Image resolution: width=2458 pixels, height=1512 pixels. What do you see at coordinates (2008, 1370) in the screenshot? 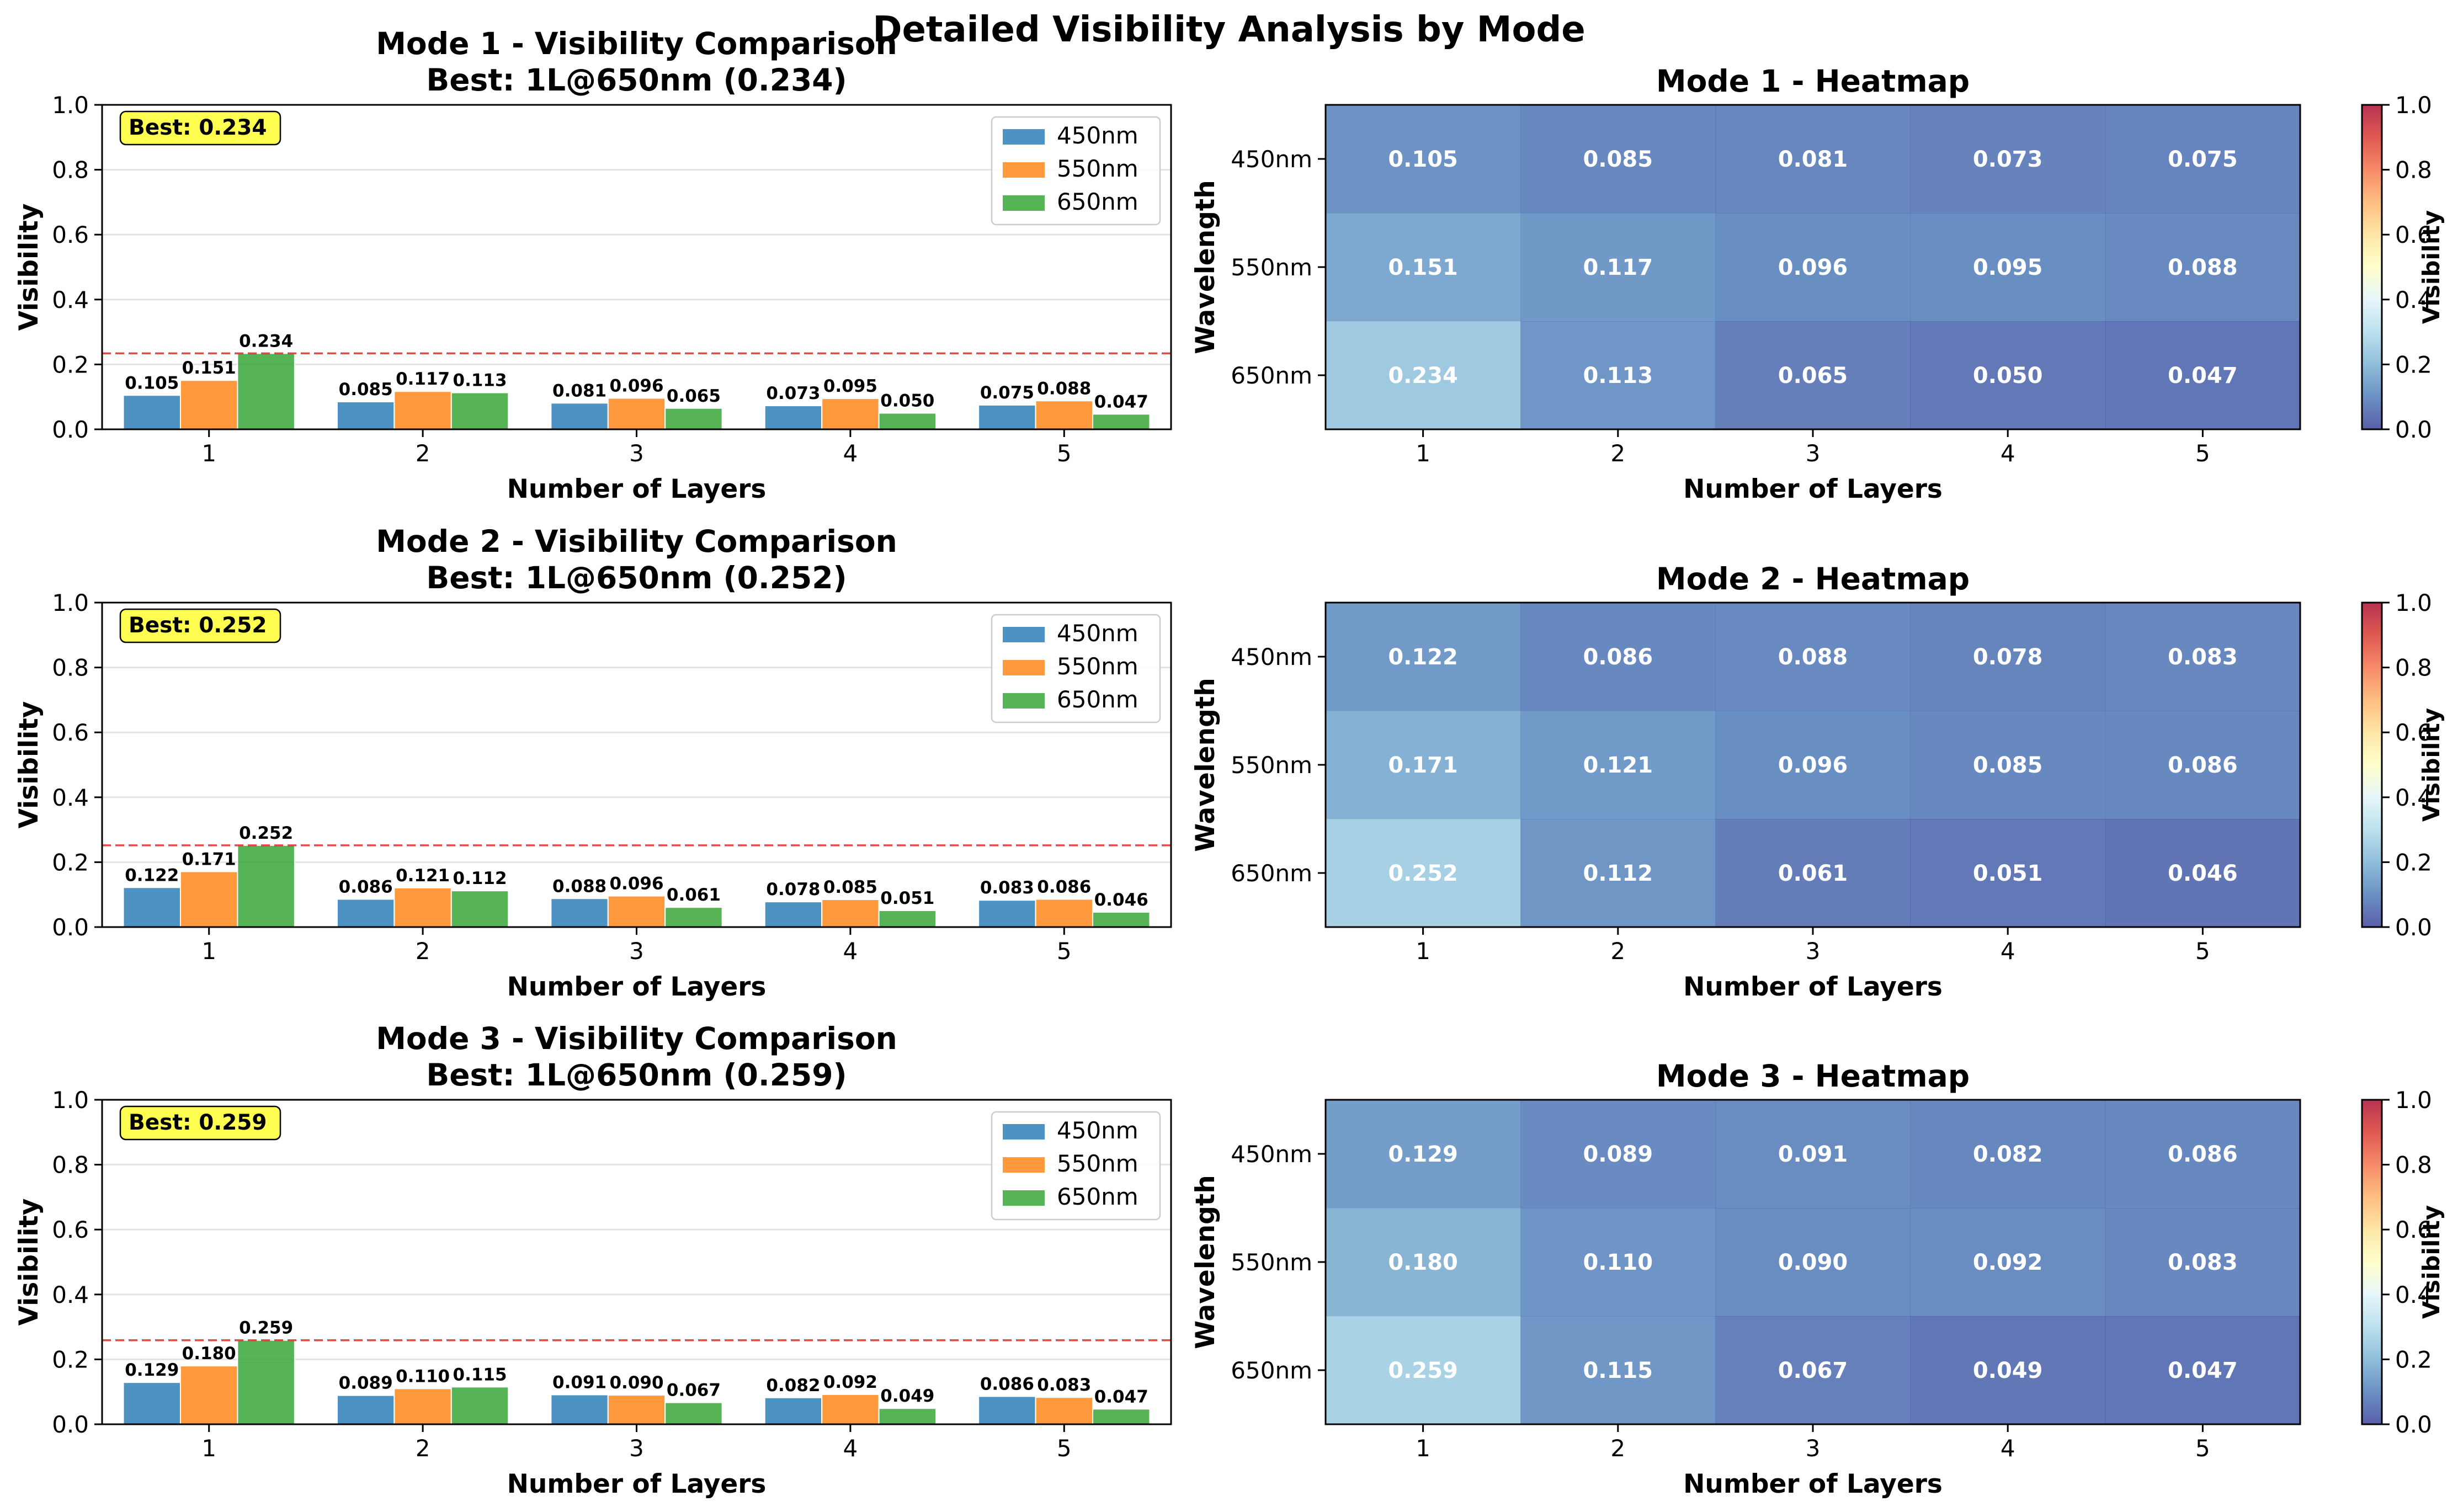
I see `heatmap-cell-label: 0.049` at bounding box center [2008, 1370].